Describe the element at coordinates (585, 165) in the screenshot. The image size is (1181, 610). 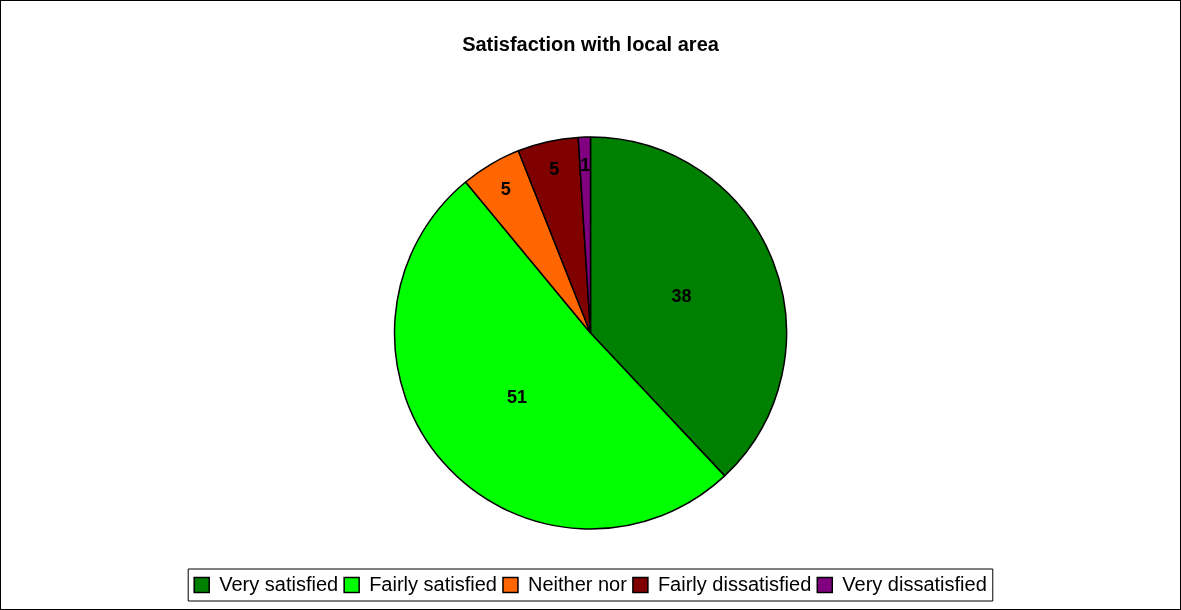
I see `data-label: 1` at that location.